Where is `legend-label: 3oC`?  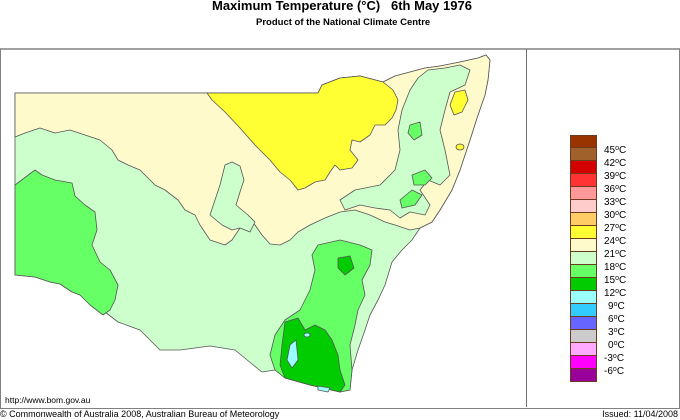
legend-label: 3oC is located at coordinates (616, 332).